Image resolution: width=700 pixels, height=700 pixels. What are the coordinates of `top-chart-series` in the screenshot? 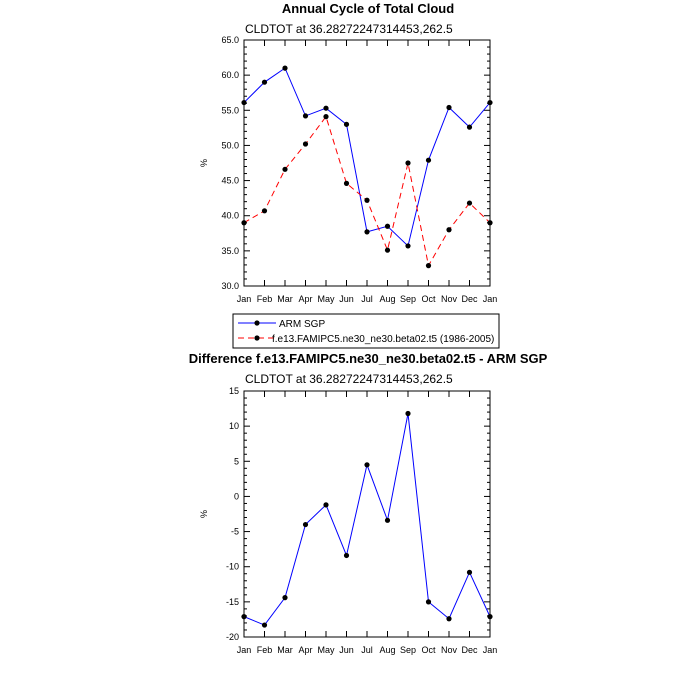 It's located at (367, 167).